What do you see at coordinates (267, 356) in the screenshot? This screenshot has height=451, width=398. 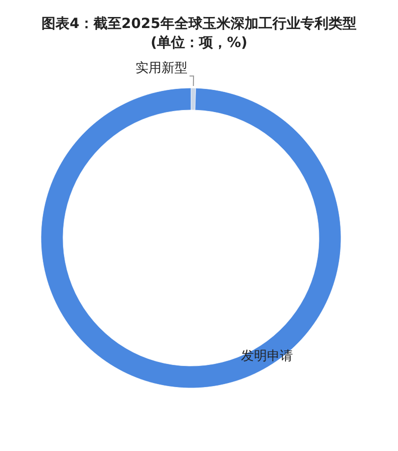 I see `slice-label: 发明申请` at bounding box center [267, 356].